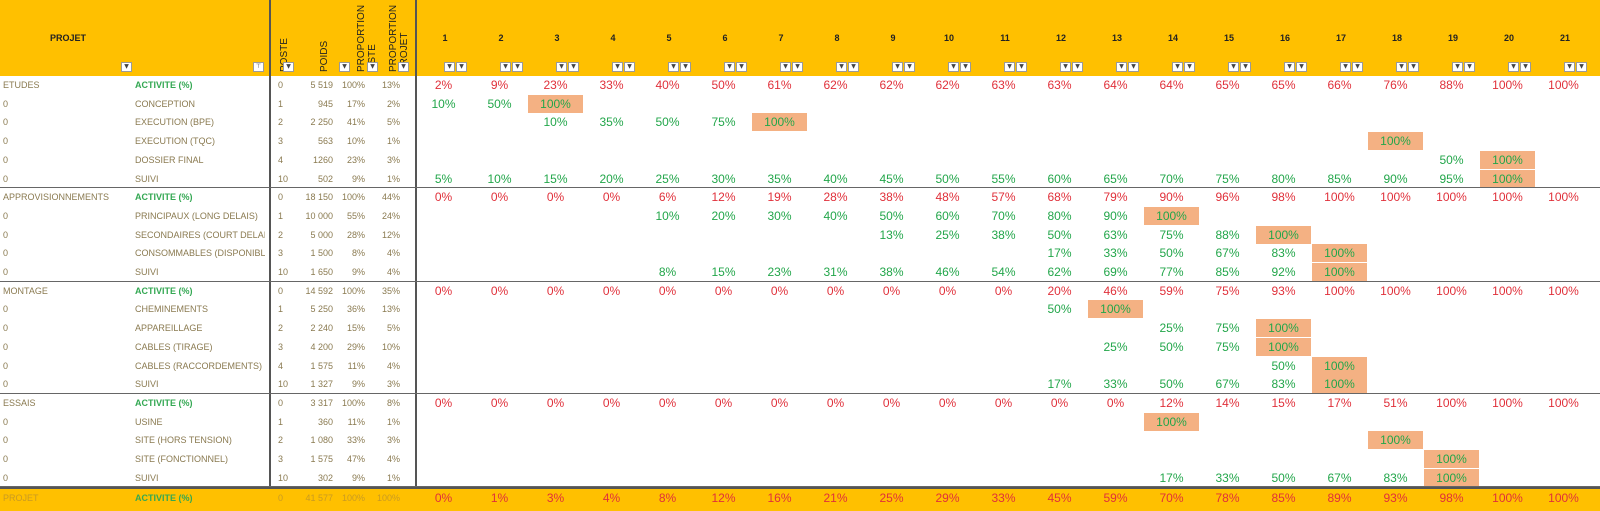 This screenshot has width=1600, height=511. I want to click on cell-week-11: 0%, so click(1003, 290).